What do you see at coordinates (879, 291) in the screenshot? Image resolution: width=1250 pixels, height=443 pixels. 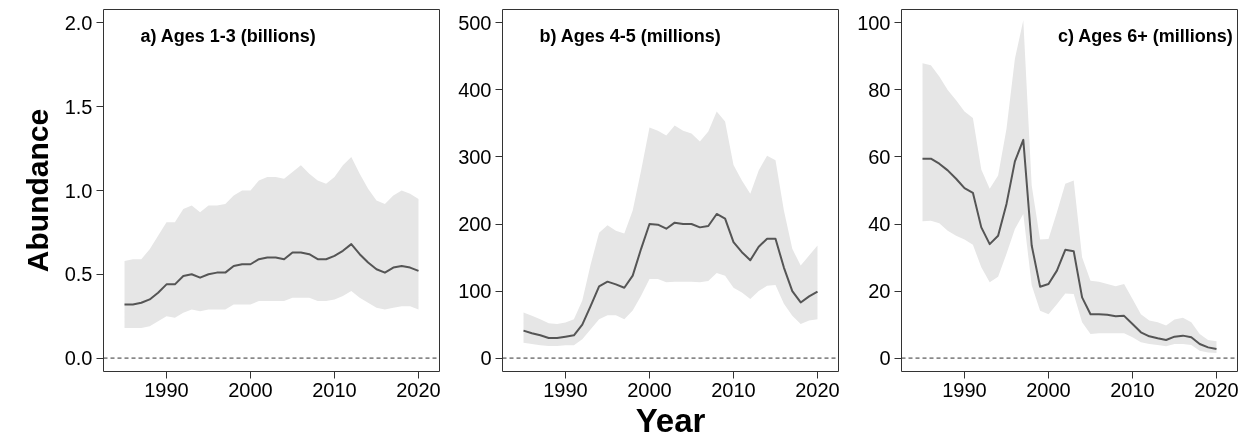 I see `y-tick-label: 20` at bounding box center [879, 291].